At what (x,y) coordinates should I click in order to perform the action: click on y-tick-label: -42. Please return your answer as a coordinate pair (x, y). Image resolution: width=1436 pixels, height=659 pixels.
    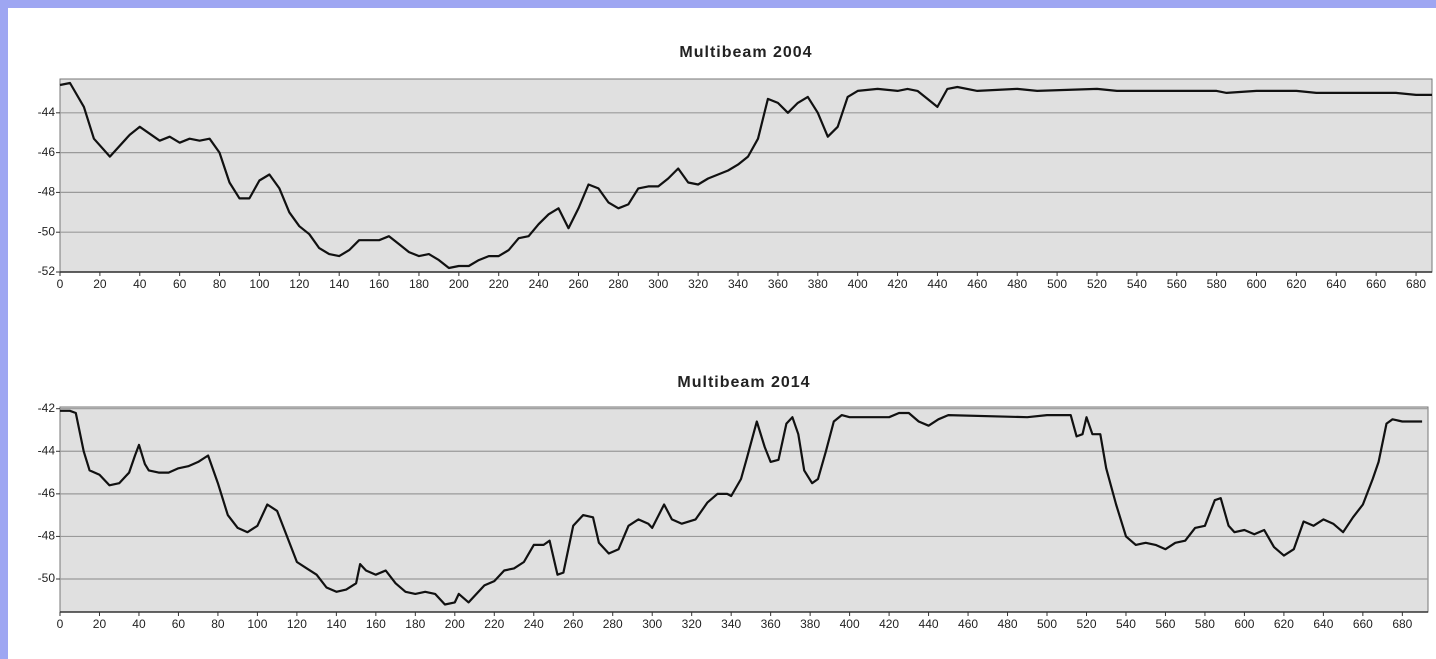
    Looking at the image, I should click on (47, 408).